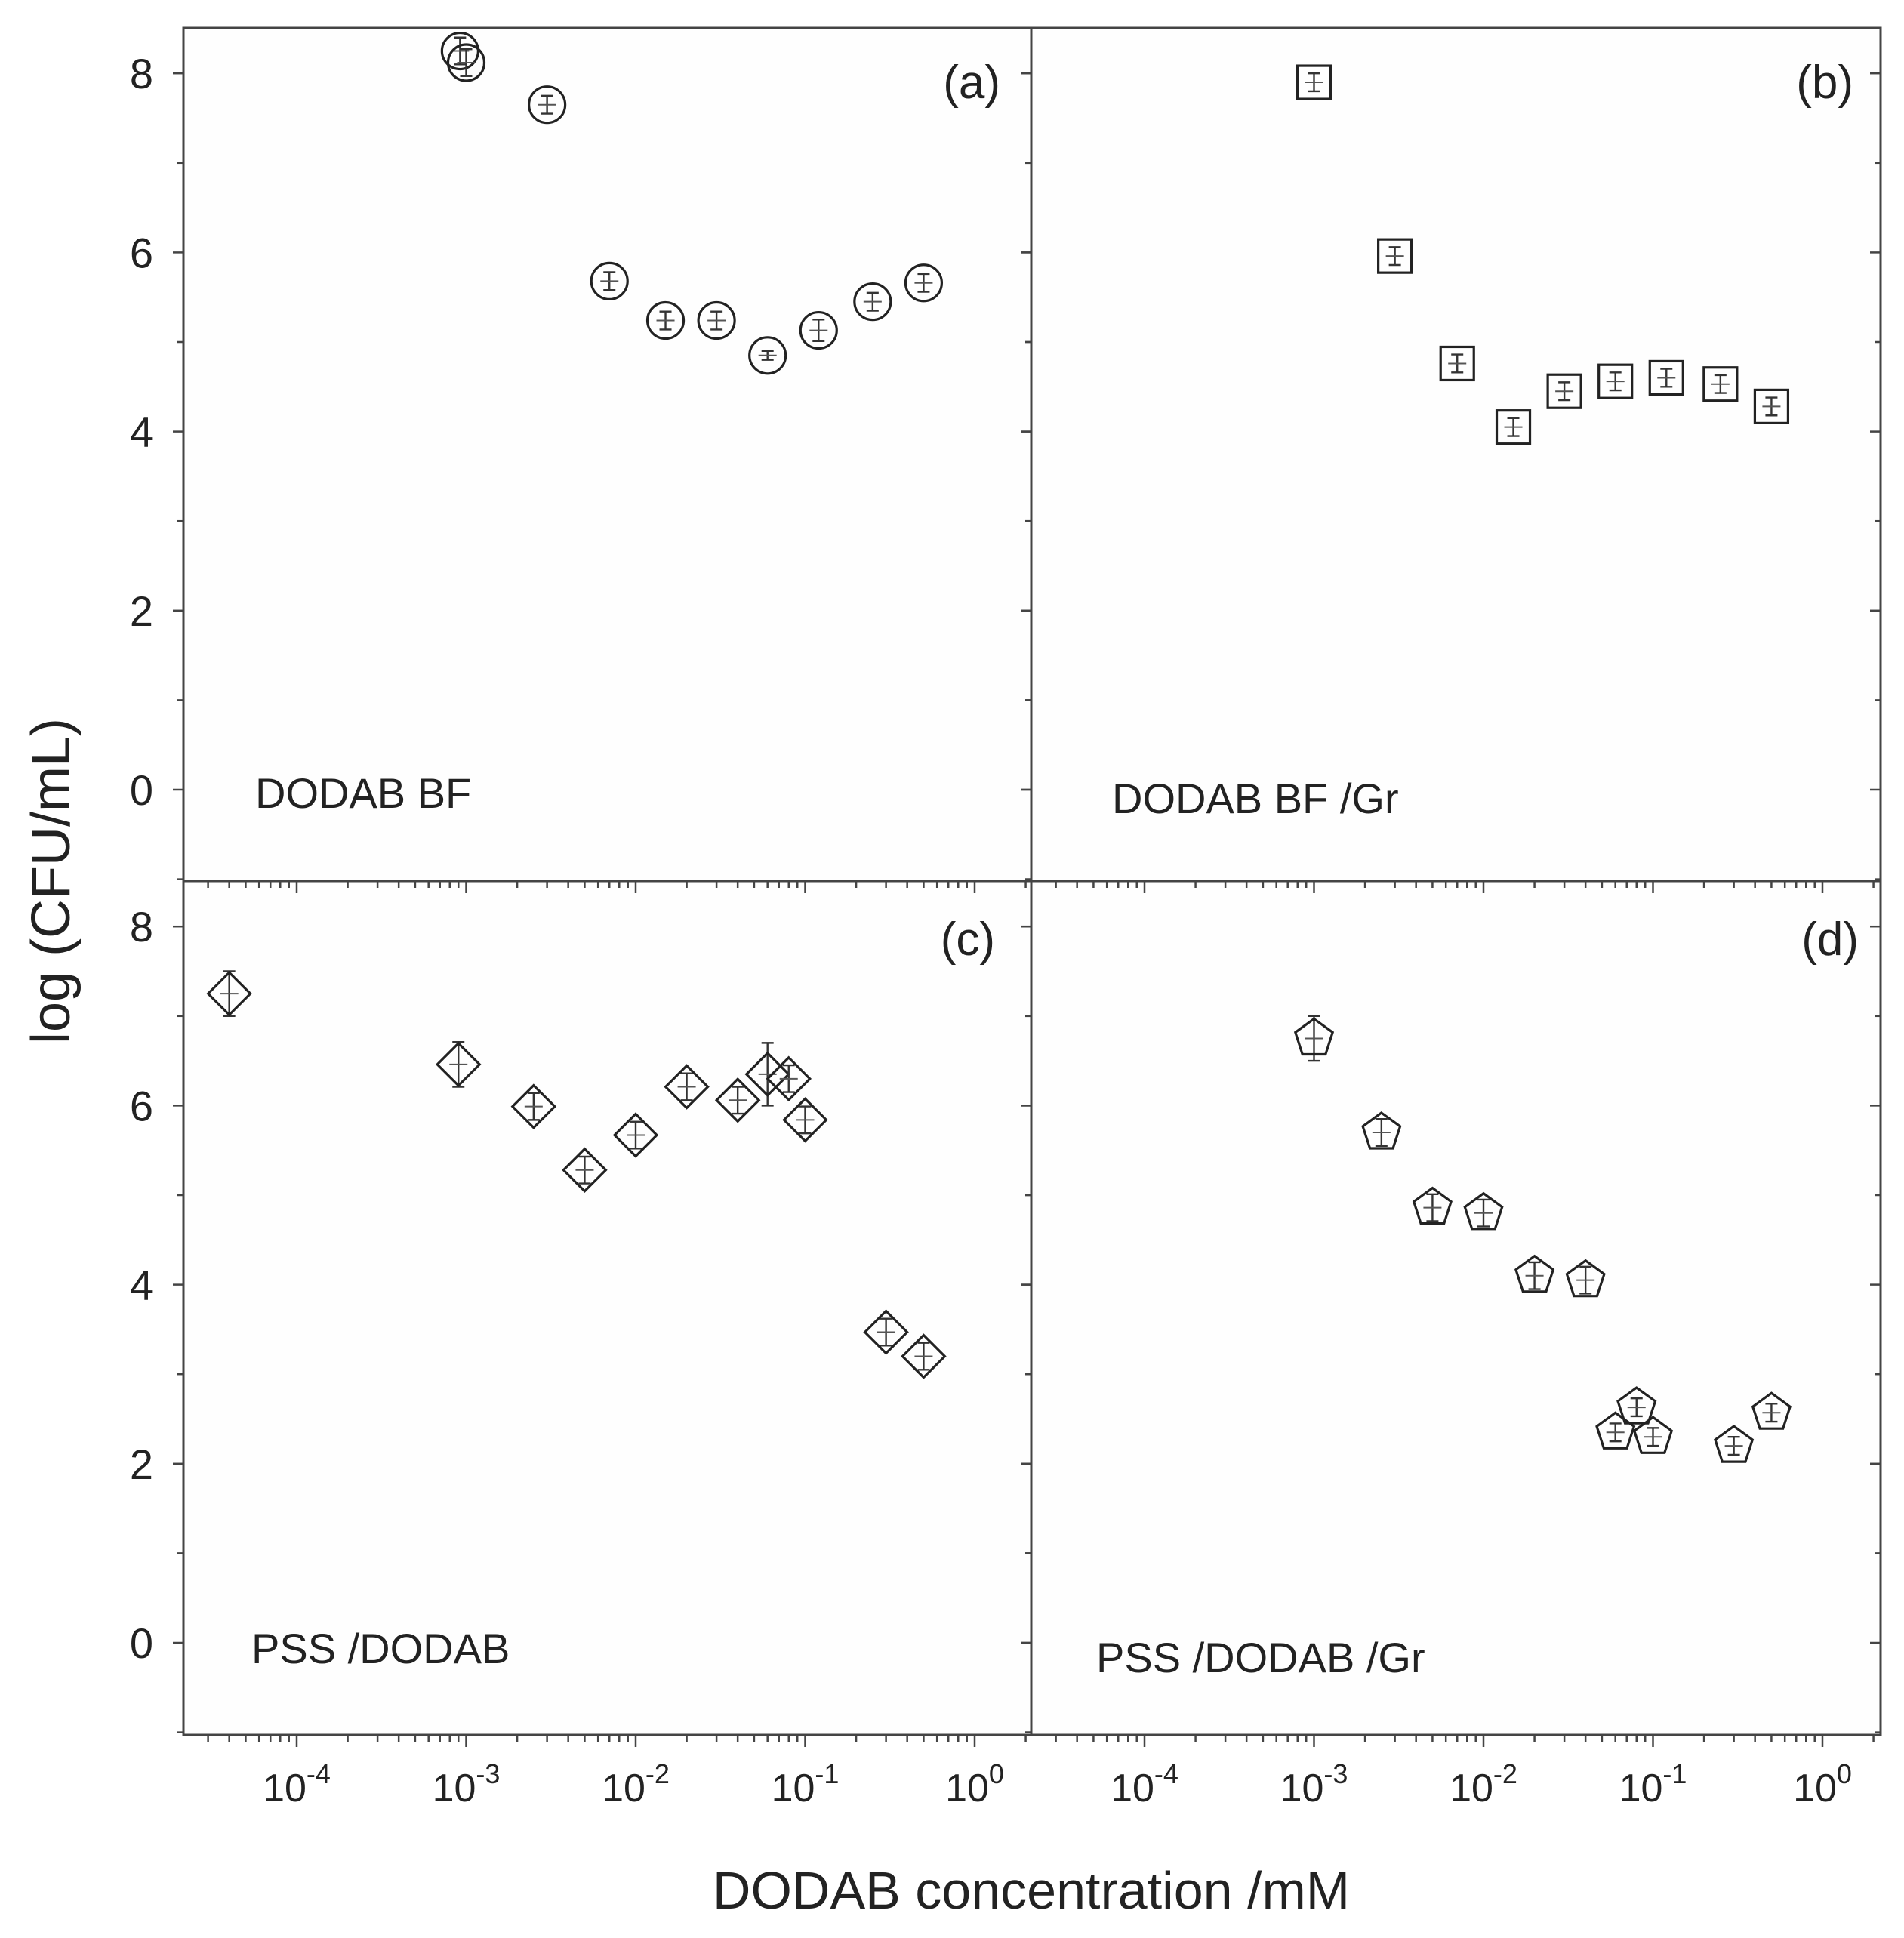 This screenshot has width=1904, height=1938. I want to click on x-tick-exponent: -2, so click(657, 1773).